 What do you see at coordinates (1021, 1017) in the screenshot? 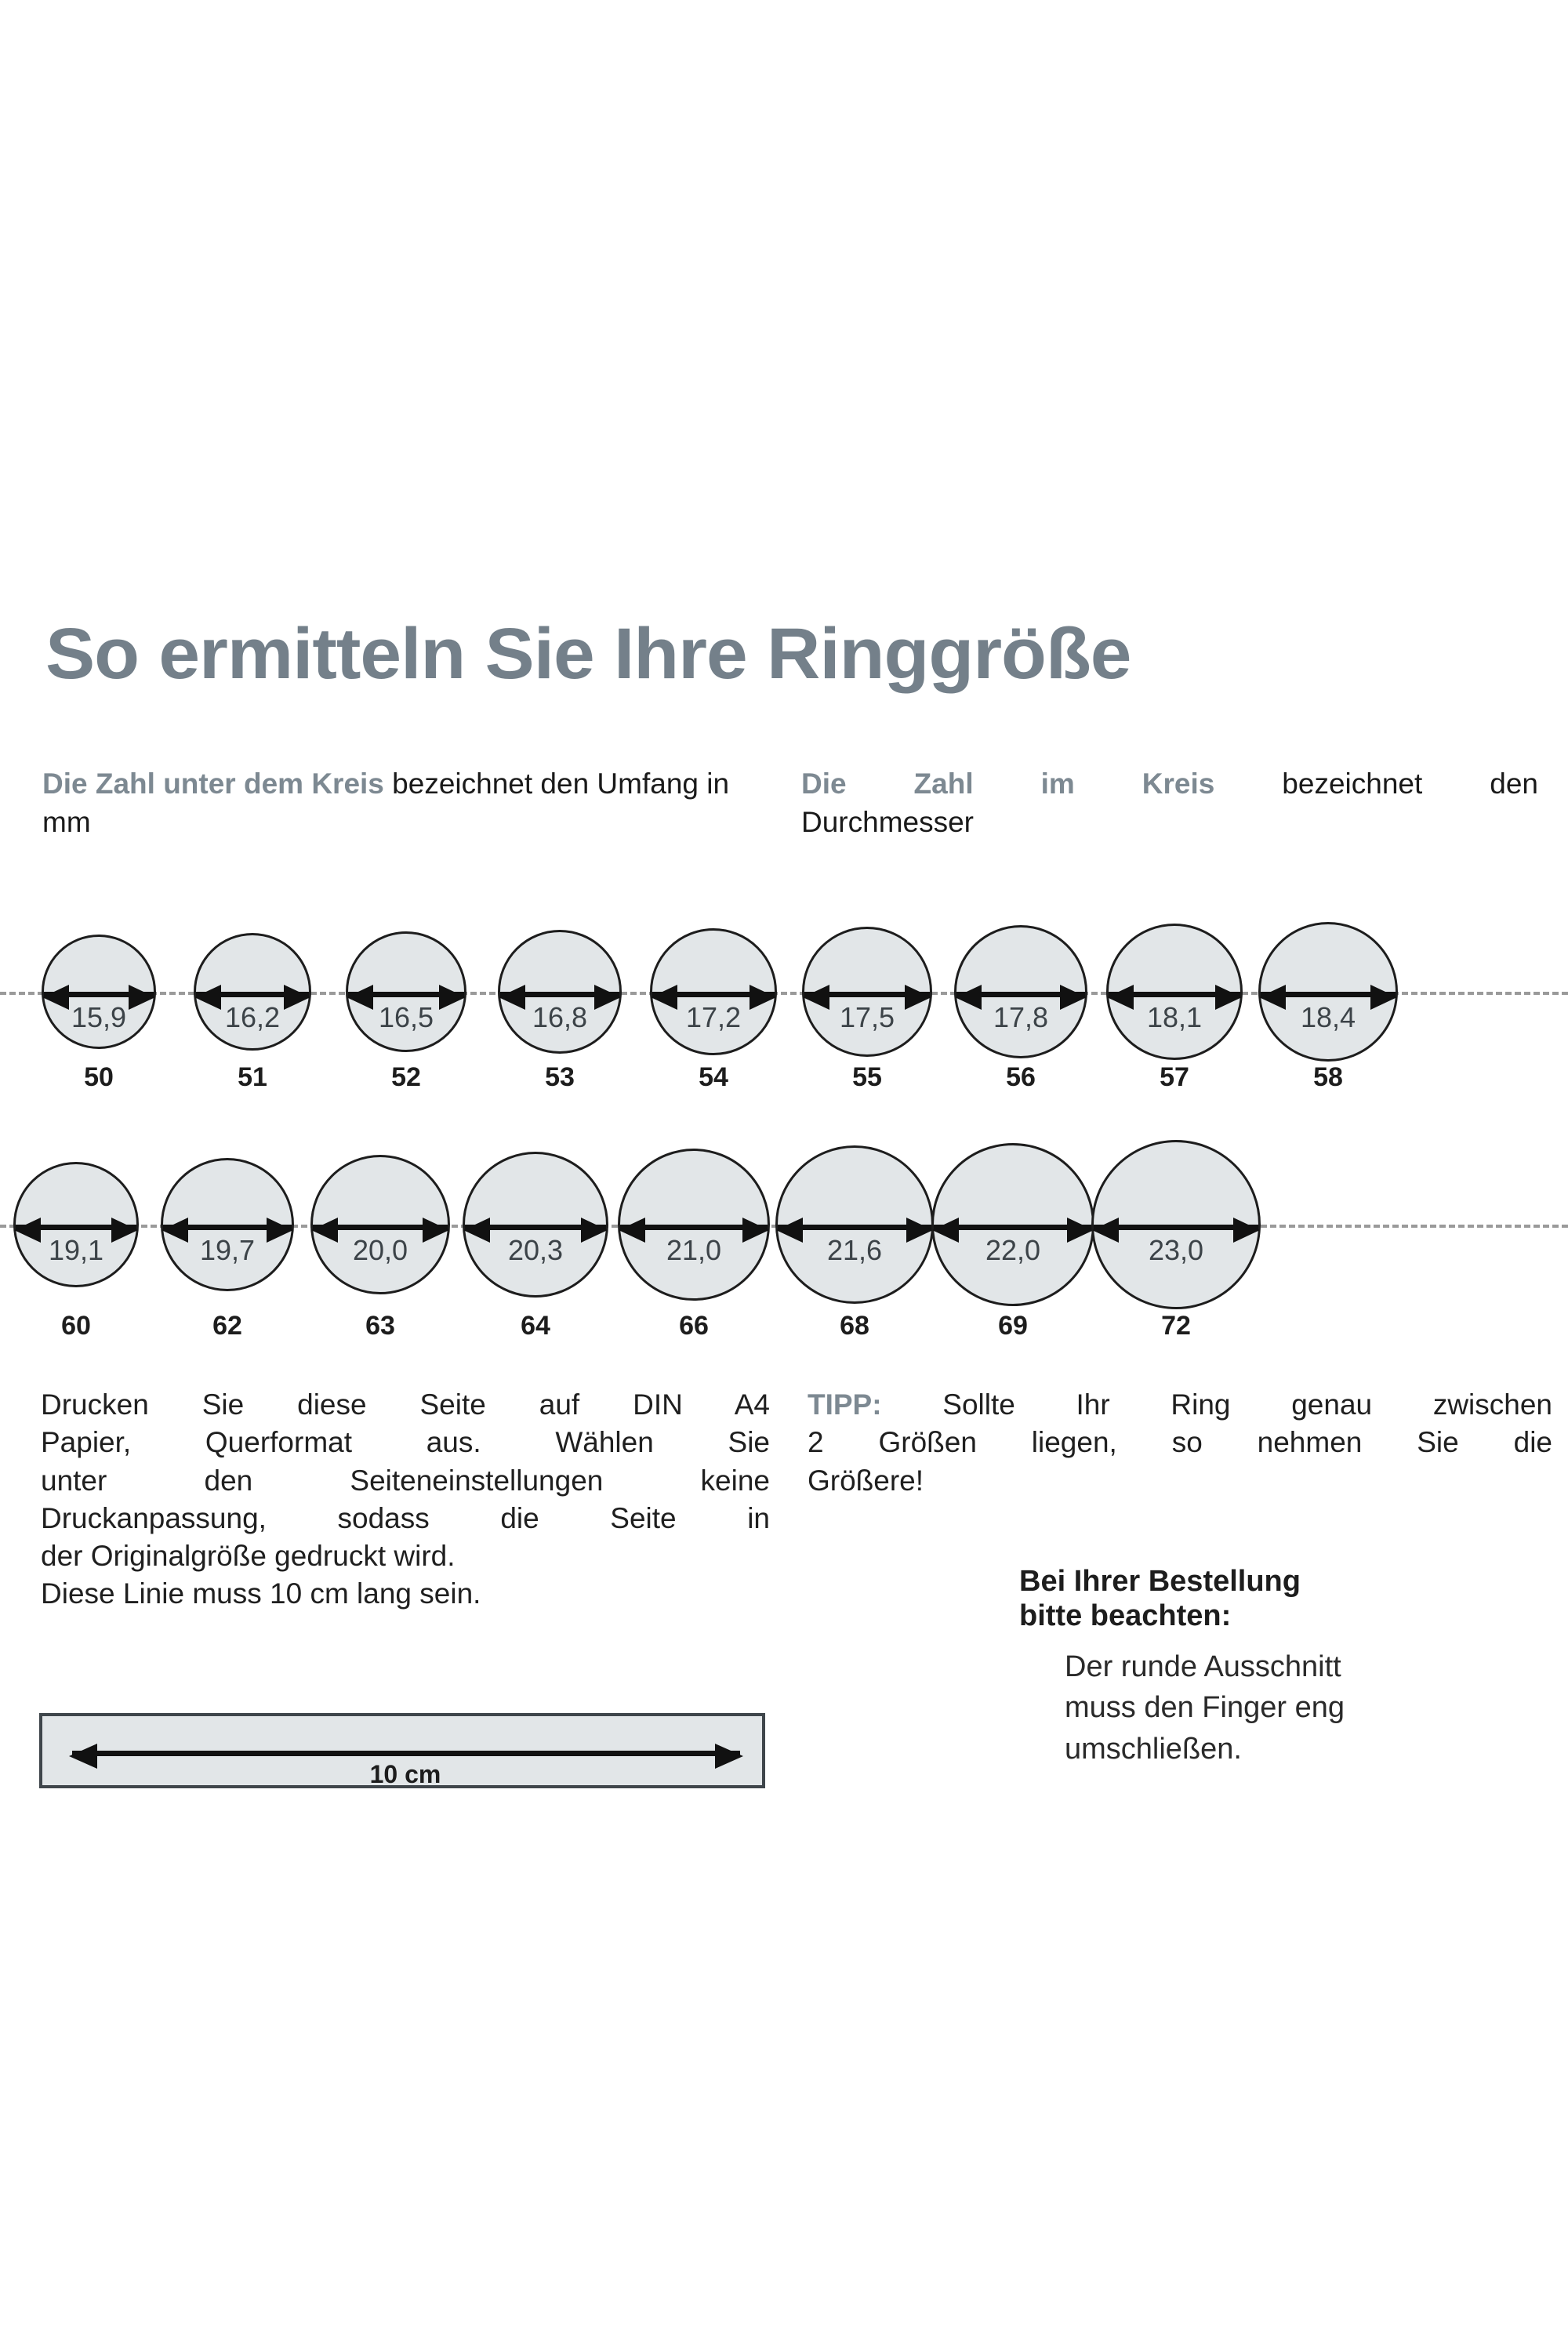
I see `ring-diameter-label: 17,8` at bounding box center [1021, 1017].